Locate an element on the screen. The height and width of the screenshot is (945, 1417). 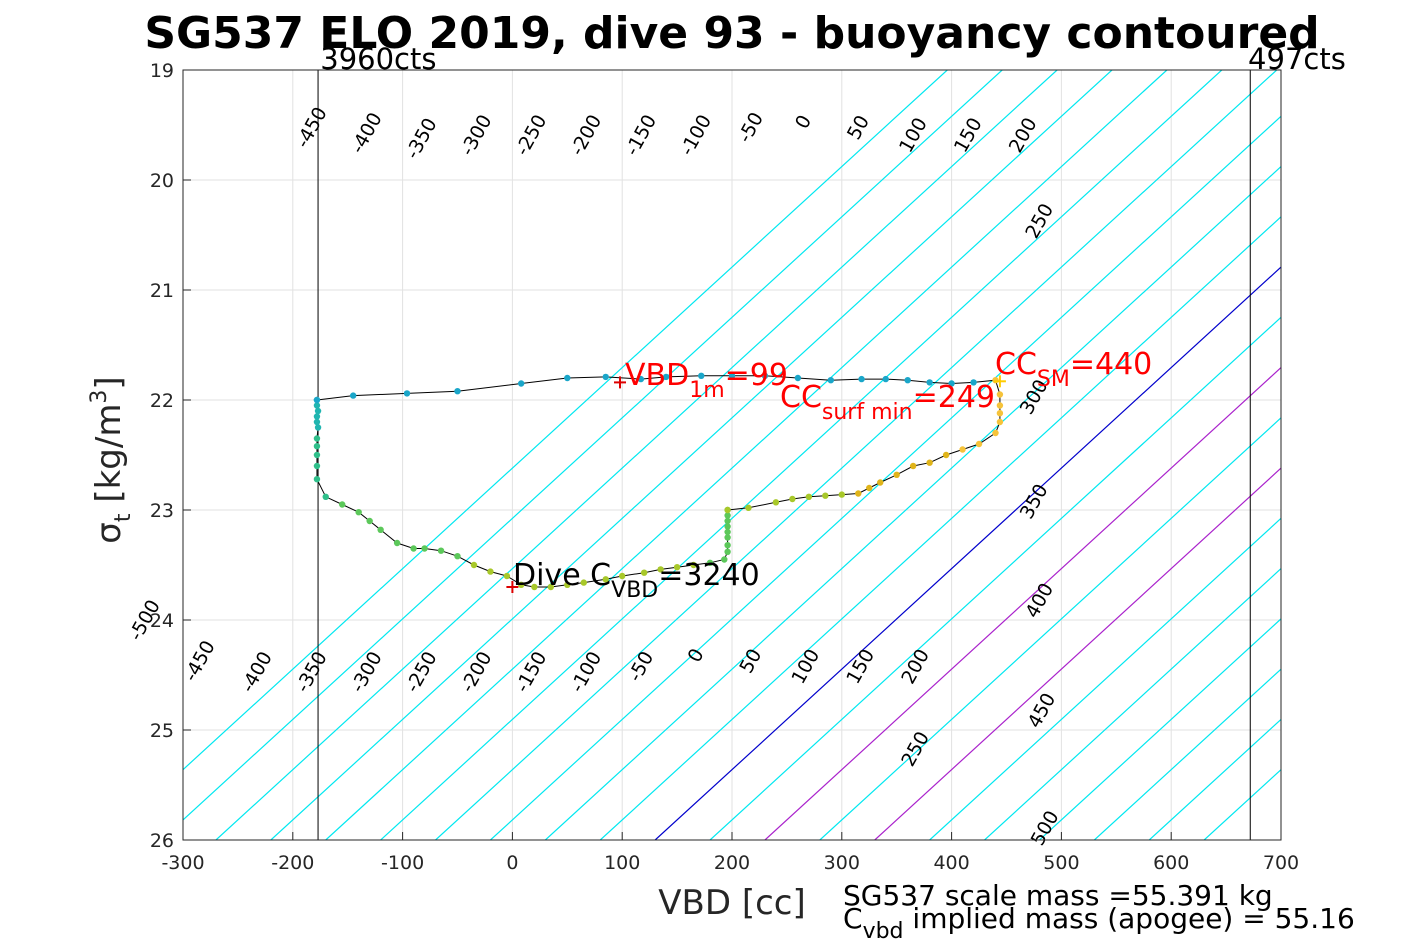
contour-label: 100 is located at coordinates (913, 135).